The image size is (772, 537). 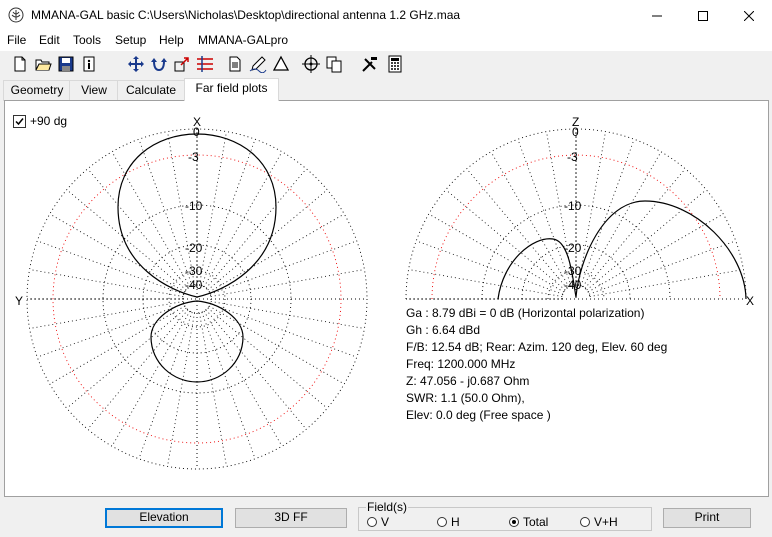 I want to click on rotate-icon, so click(x=159, y=64).